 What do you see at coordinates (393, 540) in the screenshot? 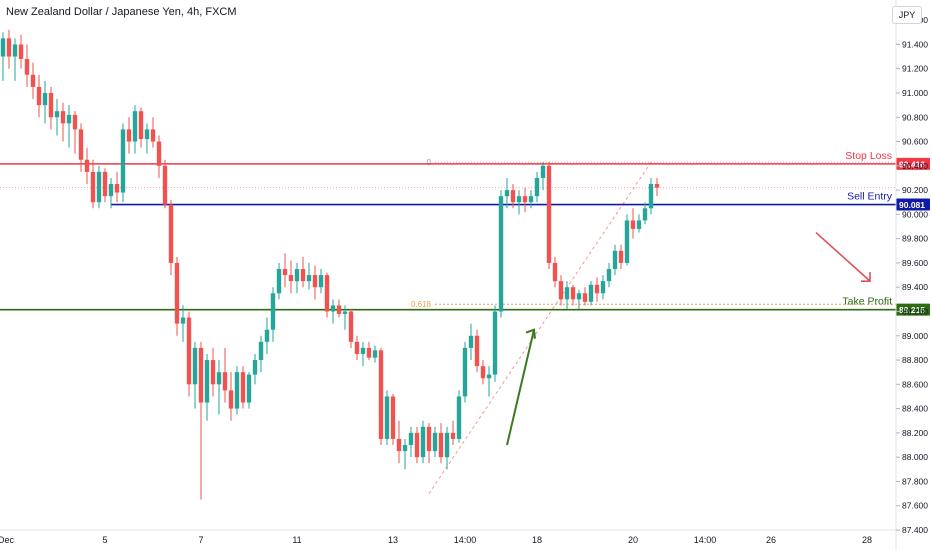
I see `time-tick-label: 13` at bounding box center [393, 540].